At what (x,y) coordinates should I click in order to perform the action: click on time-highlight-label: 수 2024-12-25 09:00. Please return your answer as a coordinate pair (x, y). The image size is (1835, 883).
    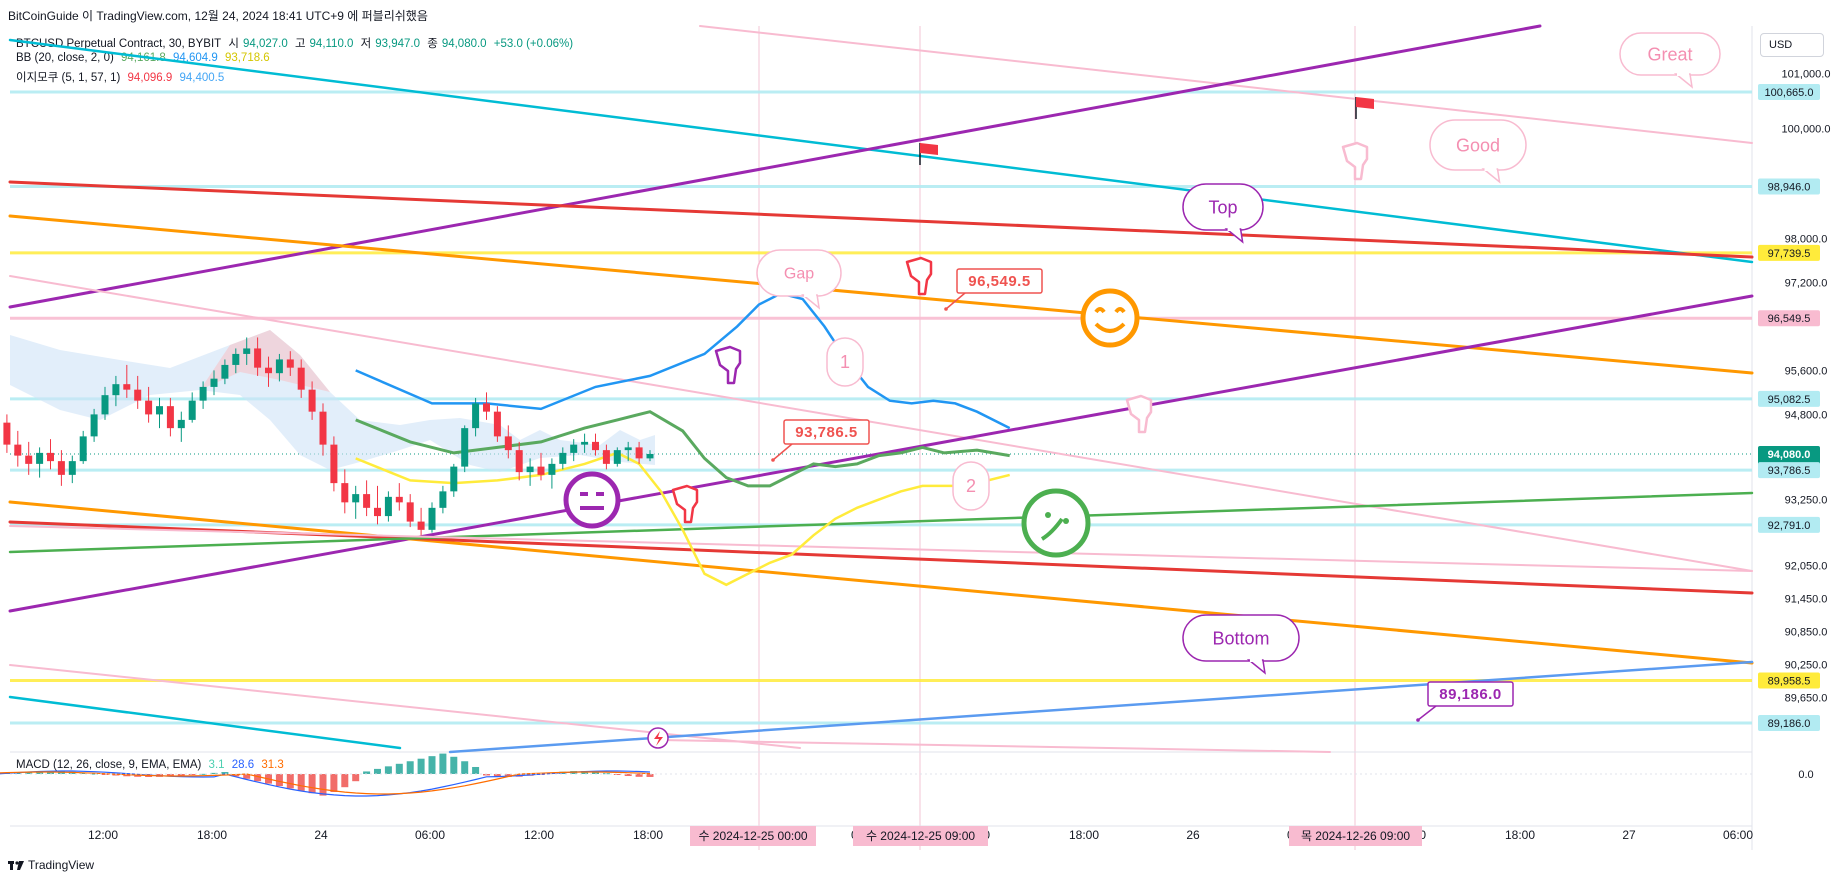
    Looking at the image, I should click on (920, 836).